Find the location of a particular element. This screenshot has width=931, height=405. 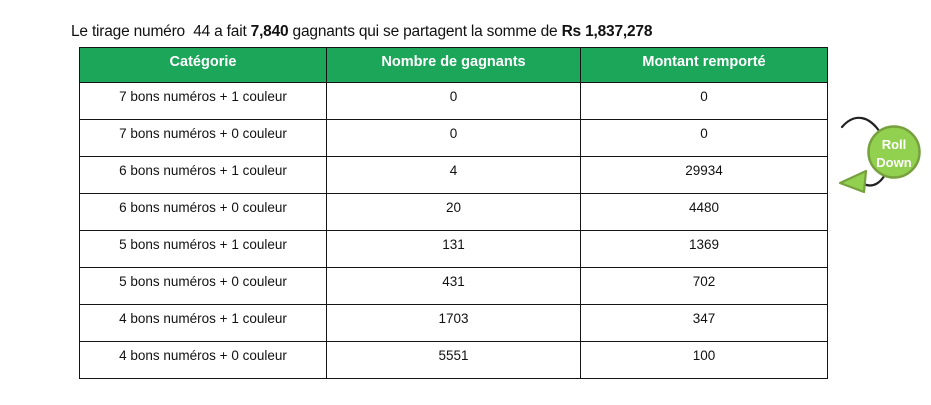

cell-winners: 131 is located at coordinates (453, 249).